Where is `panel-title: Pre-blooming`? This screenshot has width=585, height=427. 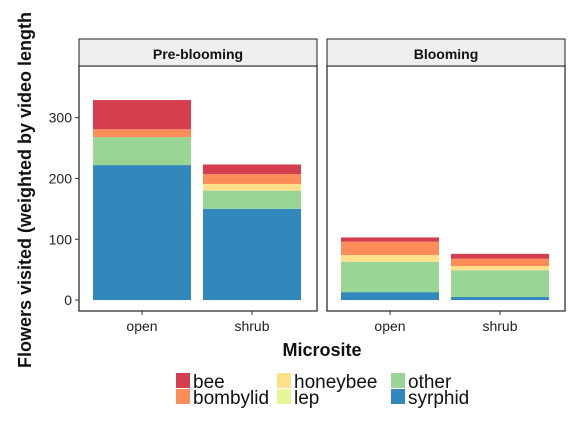
panel-title: Pre-blooming is located at coordinates (198, 54).